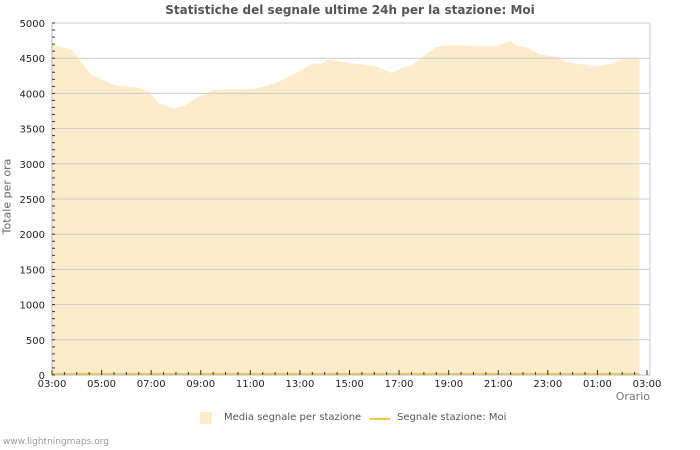  What do you see at coordinates (380, 419) in the screenshot?
I see `legend-line-swatch` at bounding box center [380, 419].